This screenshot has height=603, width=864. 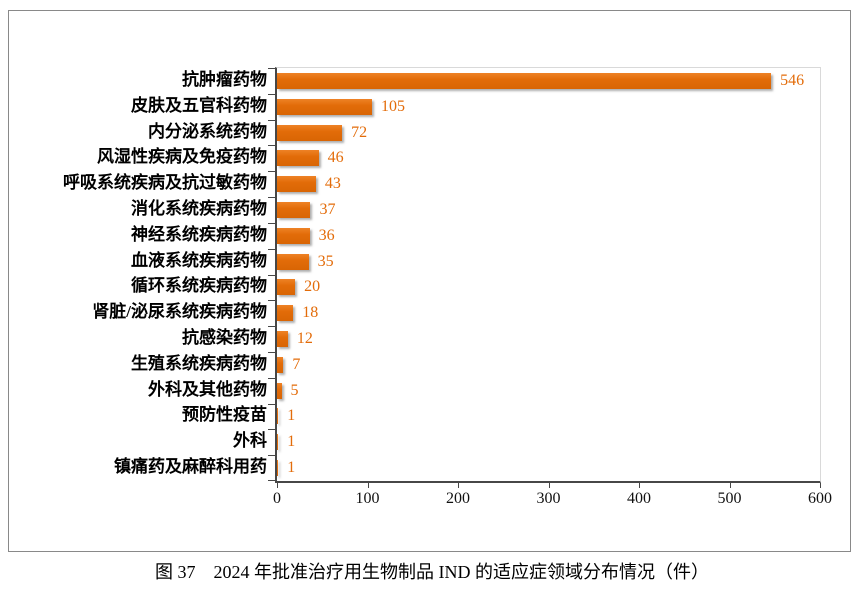 What do you see at coordinates (199, 363) in the screenshot?
I see `category-label: 生殖系统疾病药物` at bounding box center [199, 363].